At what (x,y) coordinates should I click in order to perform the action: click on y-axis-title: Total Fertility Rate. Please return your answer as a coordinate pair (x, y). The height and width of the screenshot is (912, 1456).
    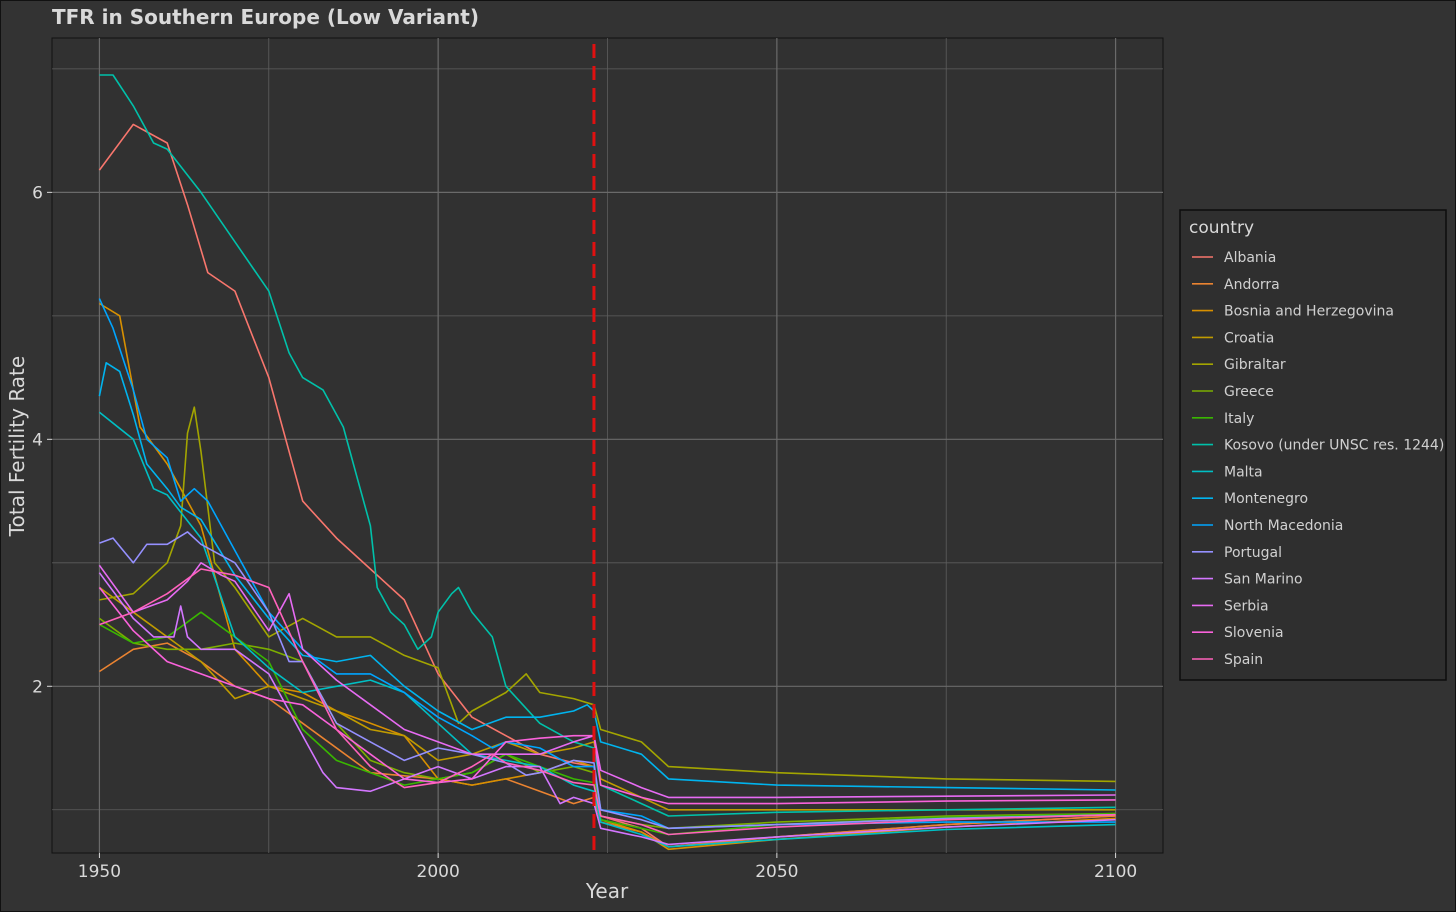
    Looking at the image, I should click on (17, 446).